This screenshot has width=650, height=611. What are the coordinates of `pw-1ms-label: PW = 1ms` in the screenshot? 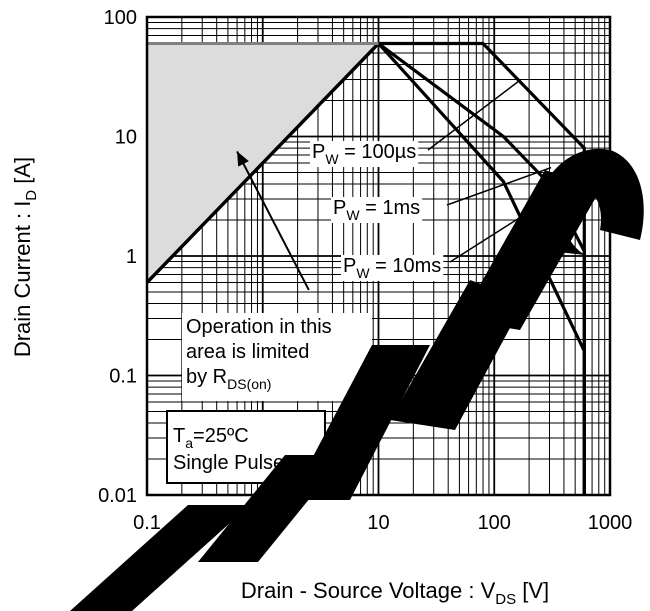 It's located at (376, 210).